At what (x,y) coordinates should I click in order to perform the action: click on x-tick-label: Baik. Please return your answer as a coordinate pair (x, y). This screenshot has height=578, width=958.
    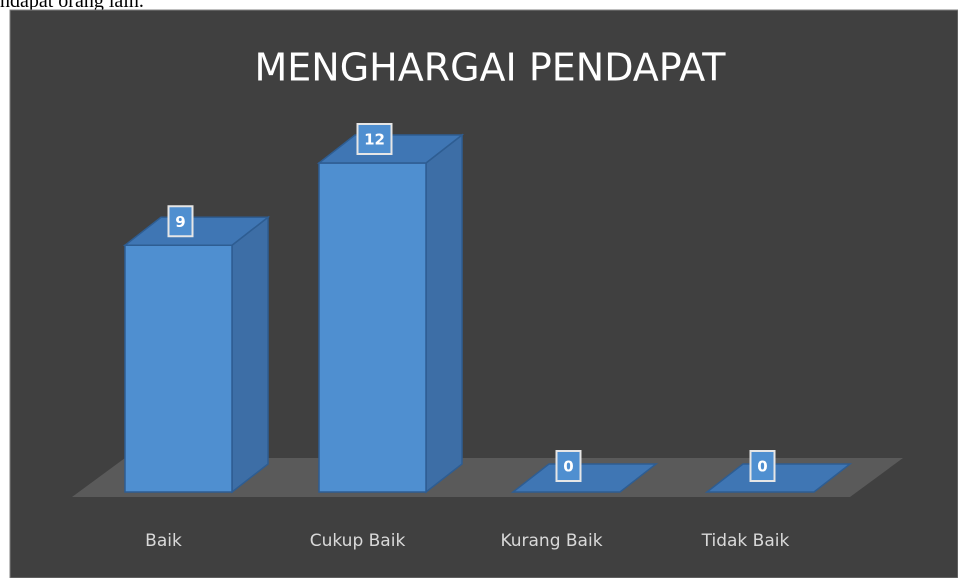
    Looking at the image, I should click on (163, 541).